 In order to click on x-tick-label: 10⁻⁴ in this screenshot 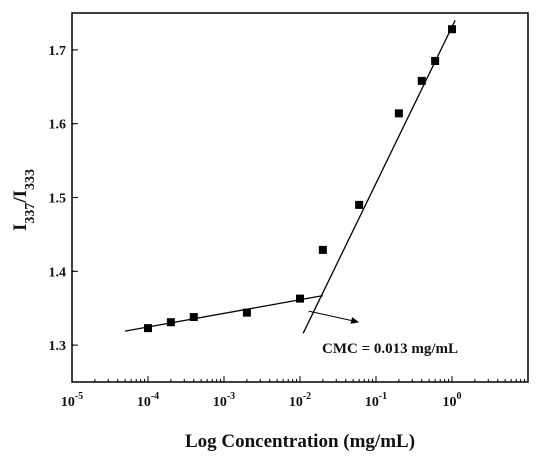, I will do `click(148, 400)`.